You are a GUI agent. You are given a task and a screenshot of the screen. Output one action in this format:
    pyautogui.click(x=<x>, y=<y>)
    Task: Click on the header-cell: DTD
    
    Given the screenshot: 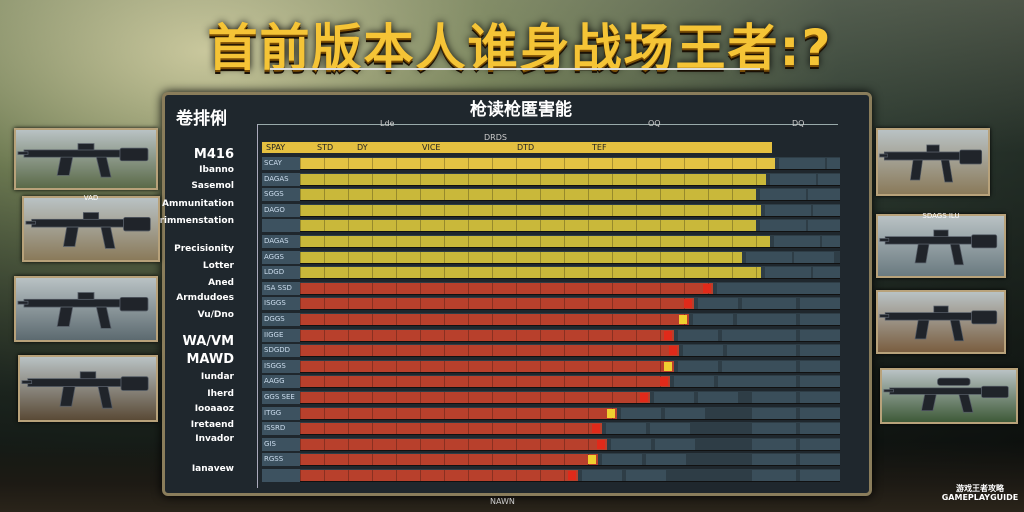 What is the action you would take?
    pyautogui.click(x=526, y=147)
    